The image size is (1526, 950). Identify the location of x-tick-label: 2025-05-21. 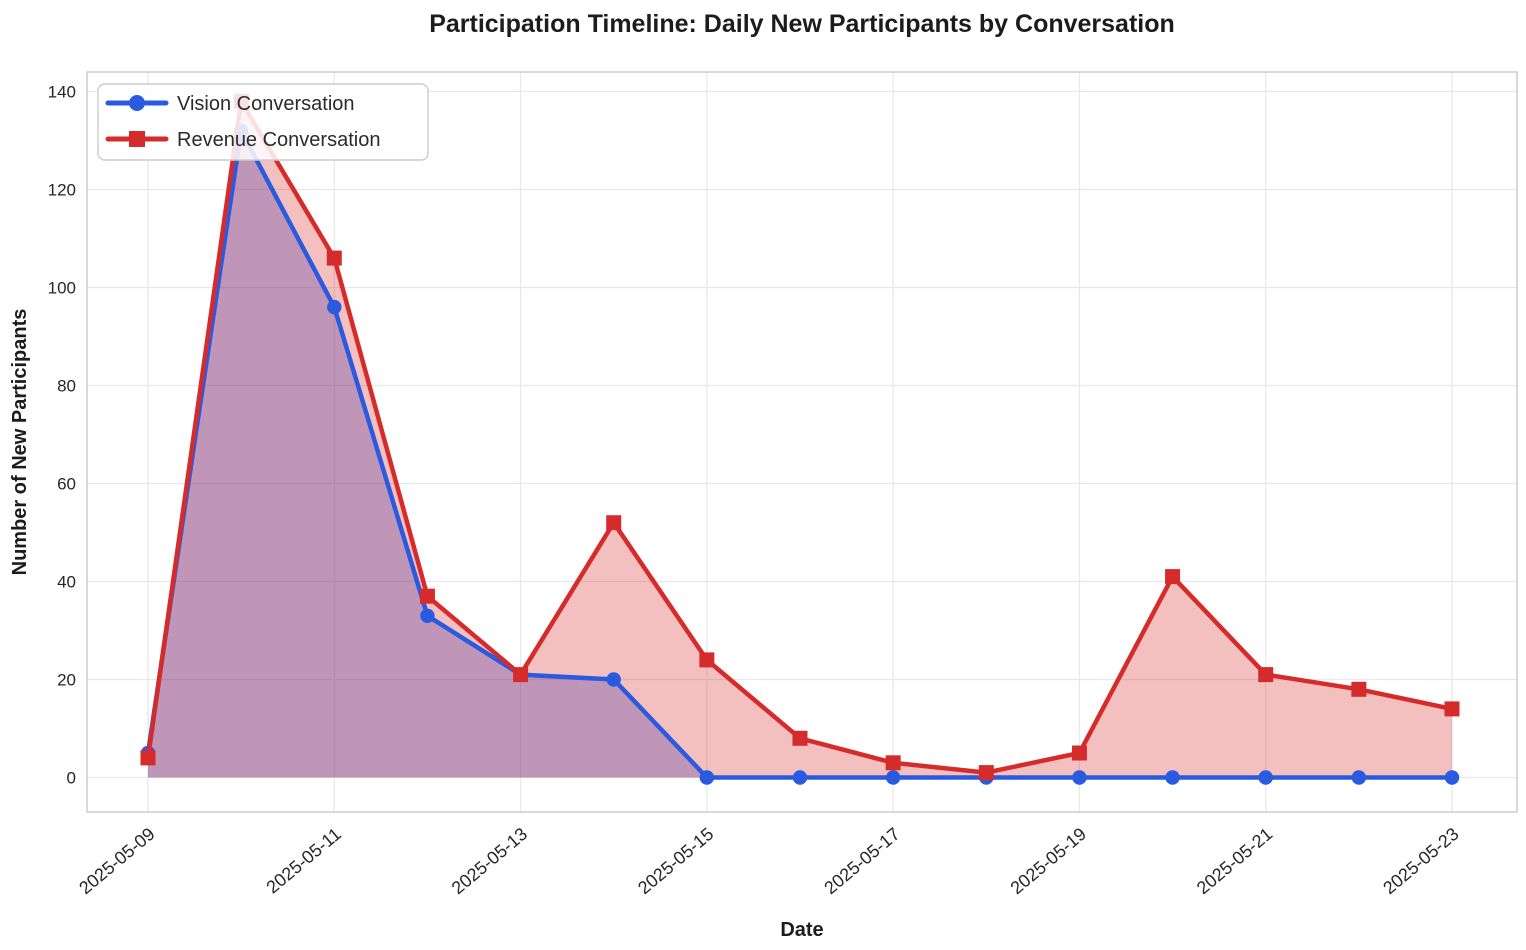
(1234, 861).